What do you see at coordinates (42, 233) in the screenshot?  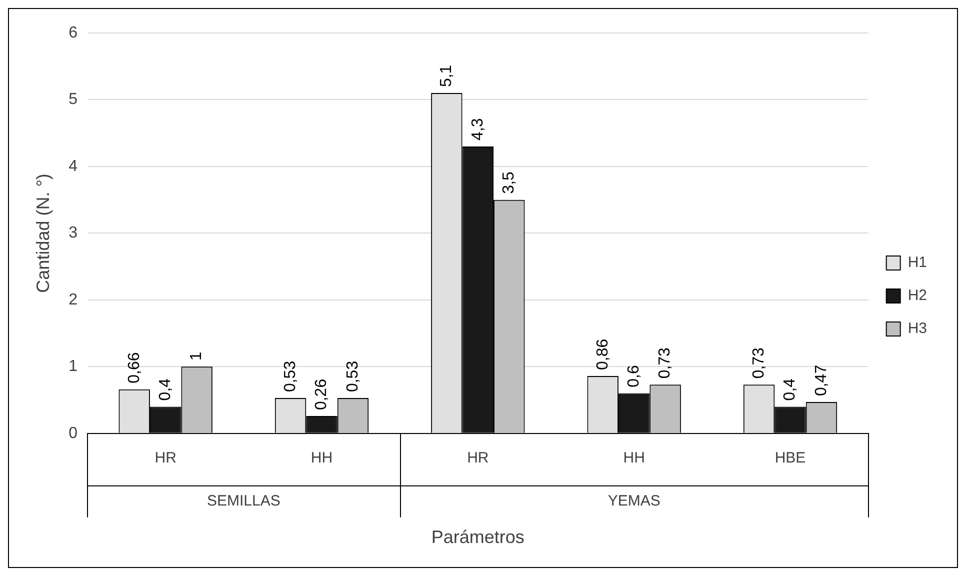 I see `y-axis-title: Cantidad (N. °)` at bounding box center [42, 233].